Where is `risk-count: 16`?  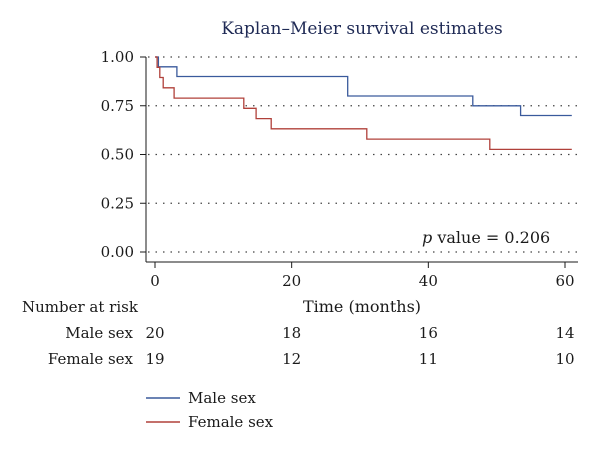
risk-count: 16 is located at coordinates (428, 333).